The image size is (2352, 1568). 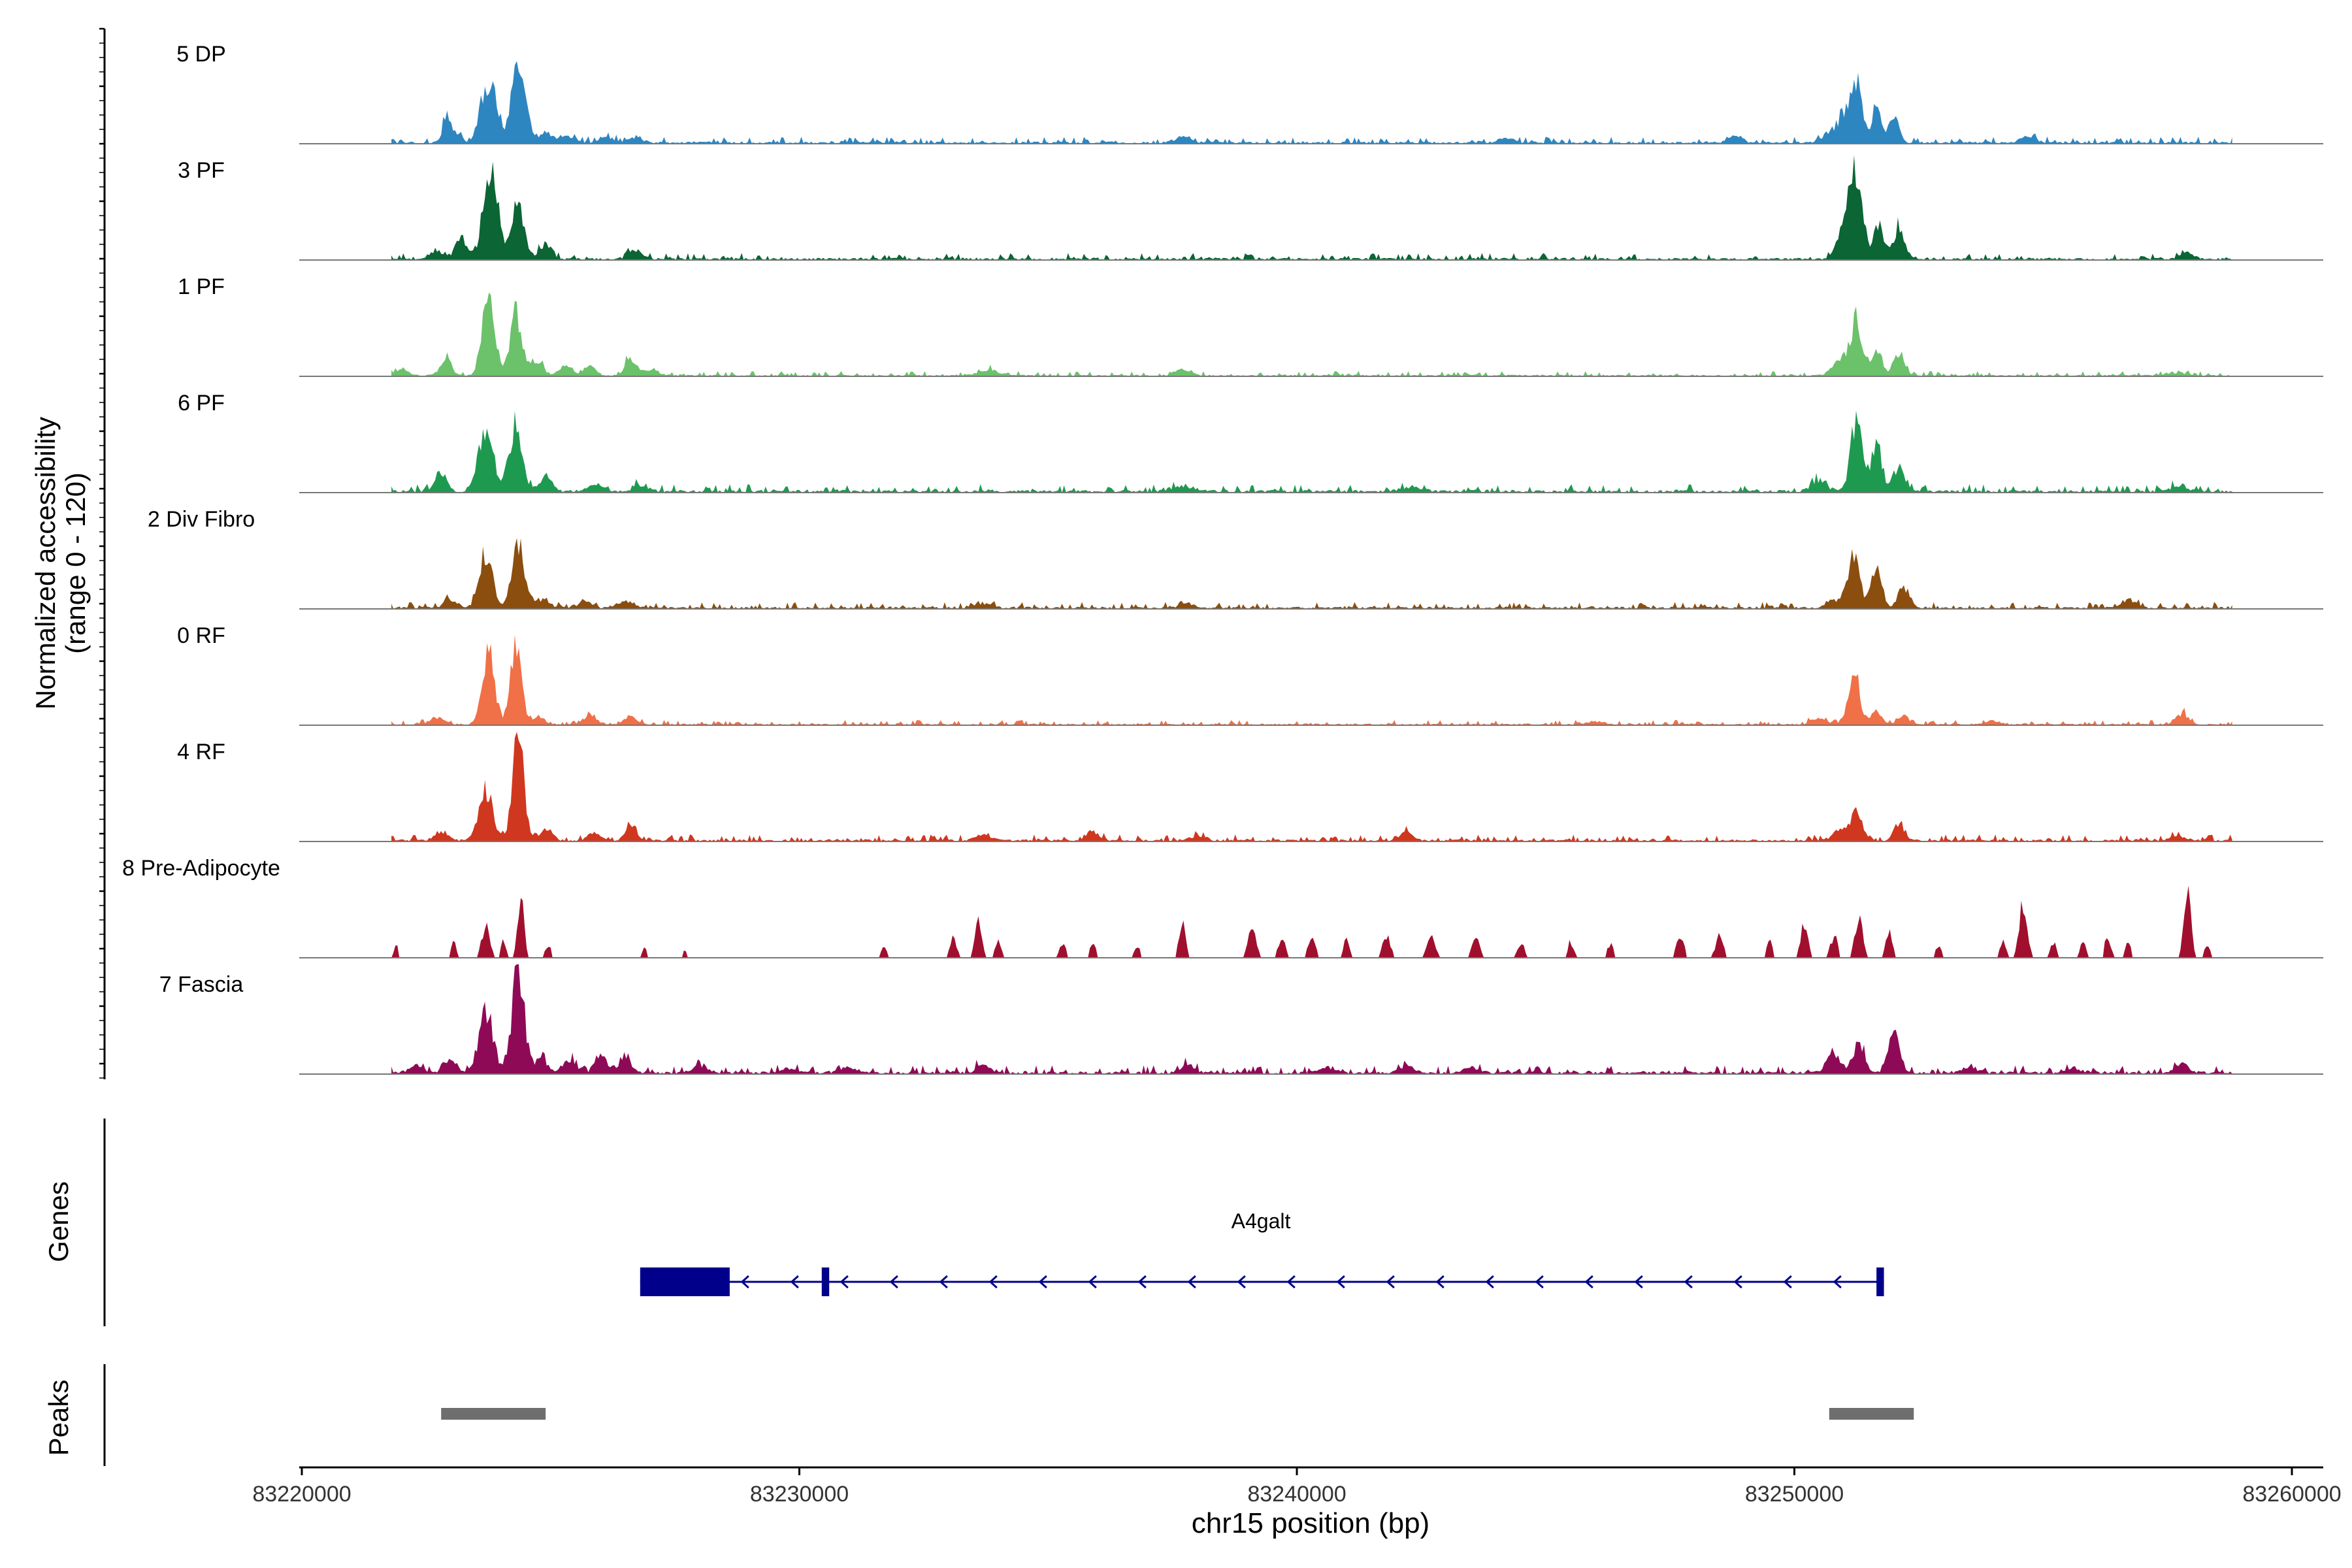 I want to click on genes-panel-label-group: Genes, so click(x=58, y=1221).